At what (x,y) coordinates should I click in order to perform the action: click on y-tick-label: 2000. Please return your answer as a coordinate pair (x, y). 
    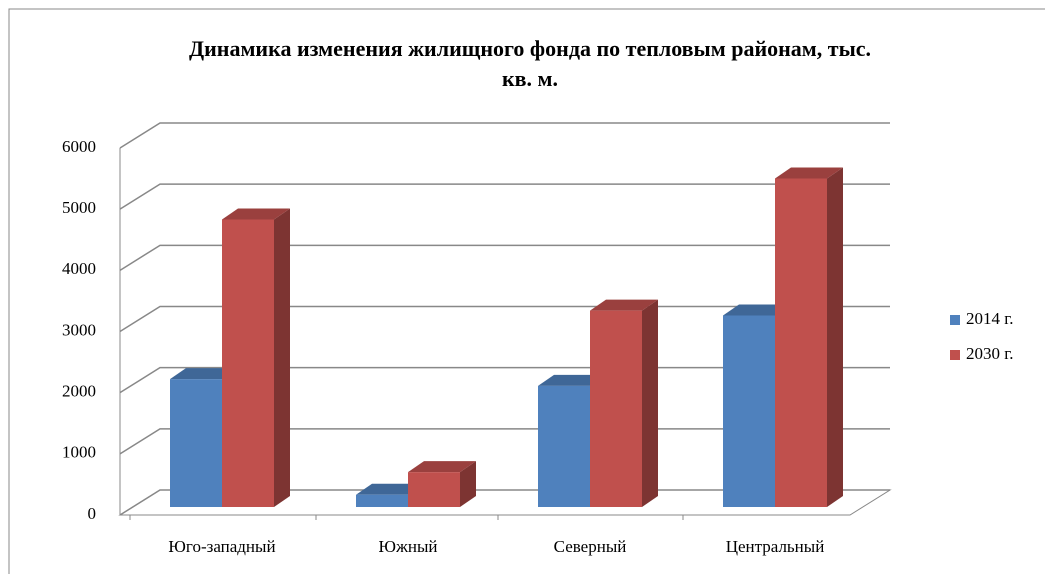
    Looking at the image, I should click on (79, 391).